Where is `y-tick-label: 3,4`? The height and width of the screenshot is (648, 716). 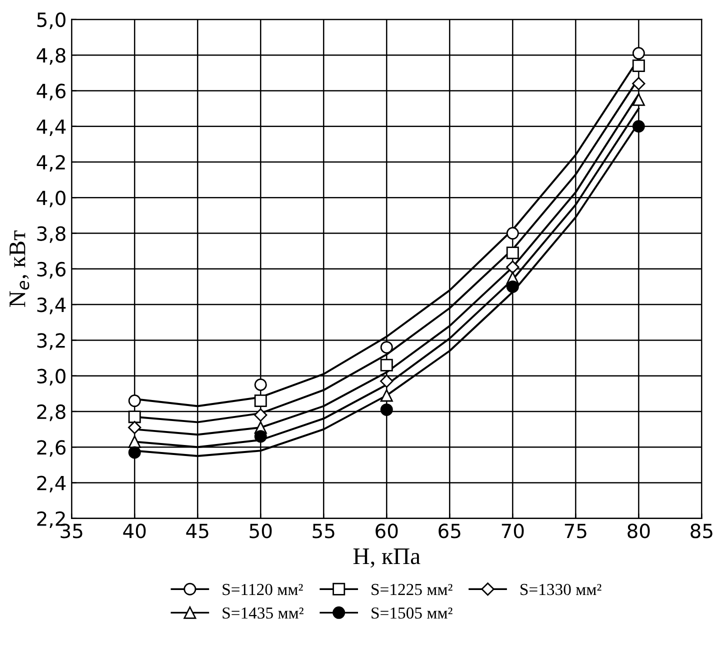
y-tick-label: 3,4 is located at coordinates (51, 306).